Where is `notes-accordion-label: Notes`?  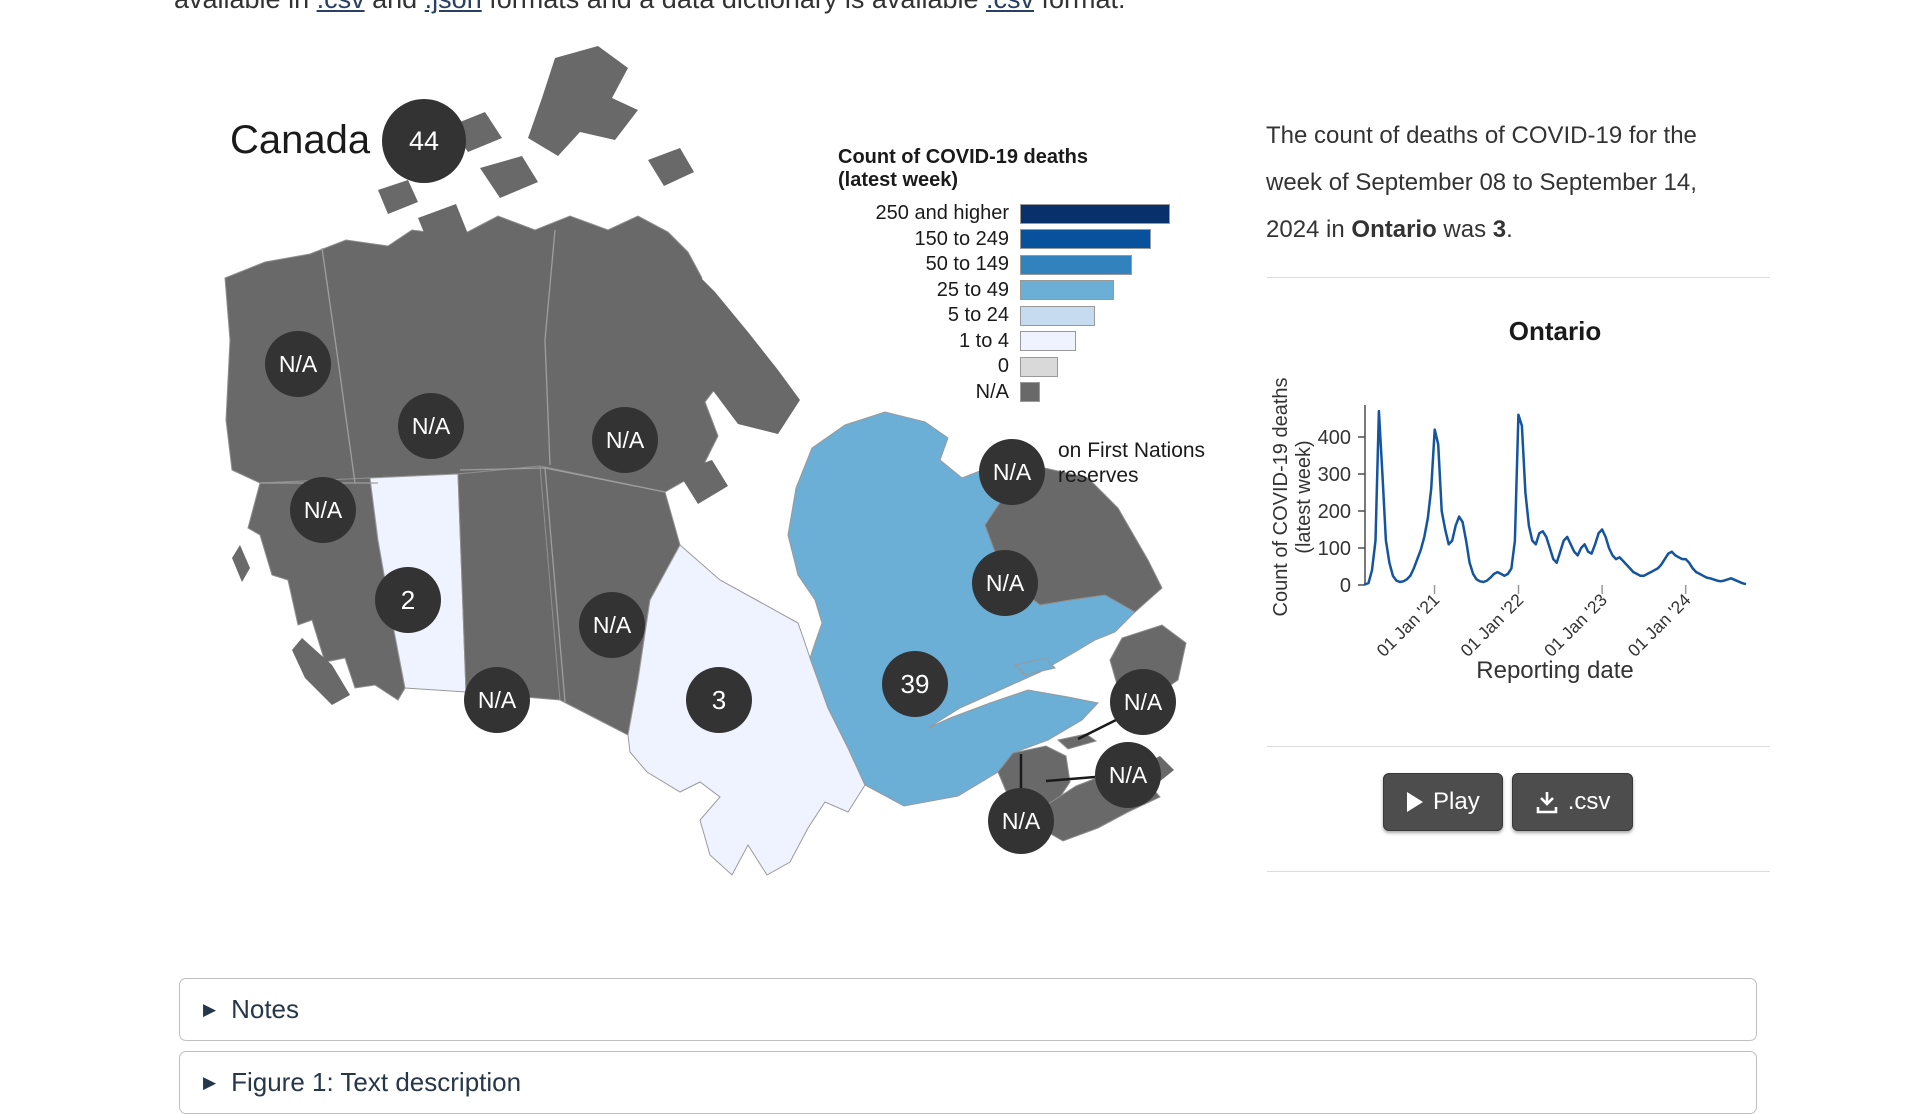
notes-accordion-label: Notes is located at coordinates (265, 1009).